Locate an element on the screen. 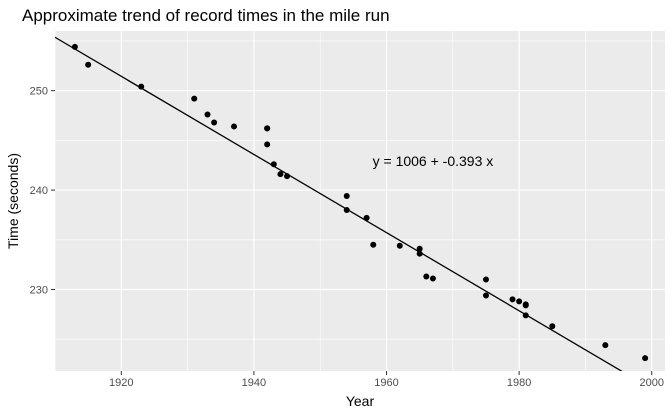  x-axis-title: Year is located at coordinates (360, 401).